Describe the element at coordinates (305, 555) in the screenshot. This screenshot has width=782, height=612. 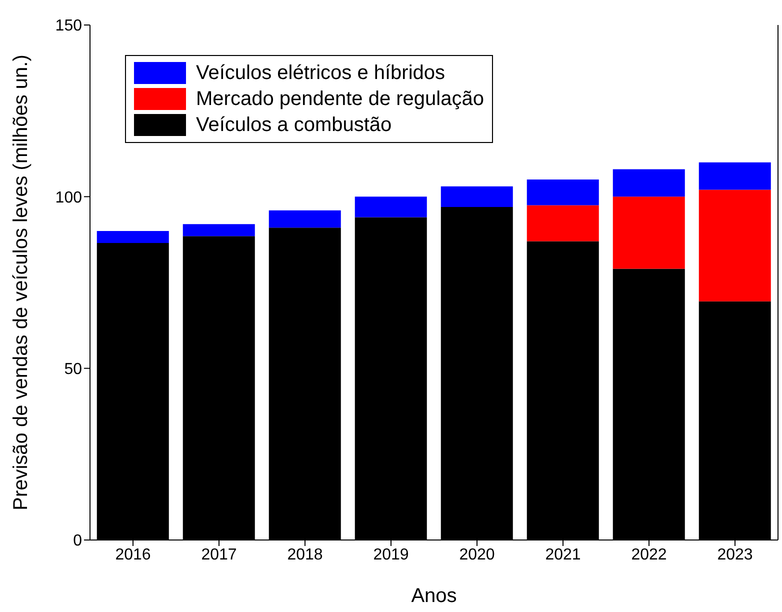
I see `x-tick-label: 2018` at that location.